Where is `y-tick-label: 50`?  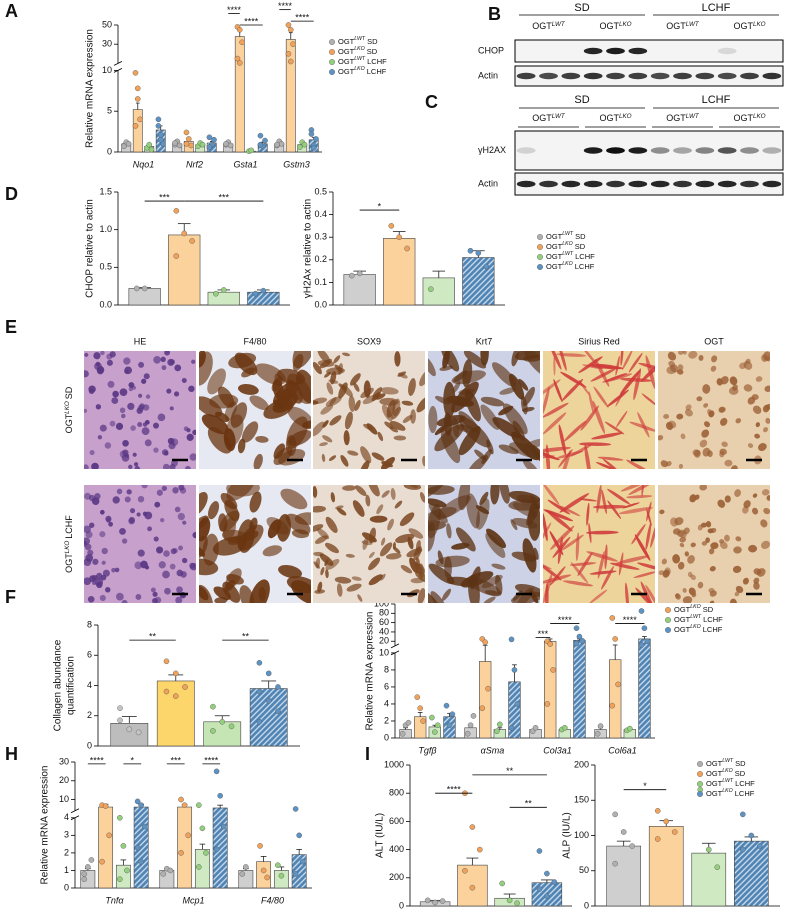 y-tick-label: 50 is located at coordinates (584, 870).